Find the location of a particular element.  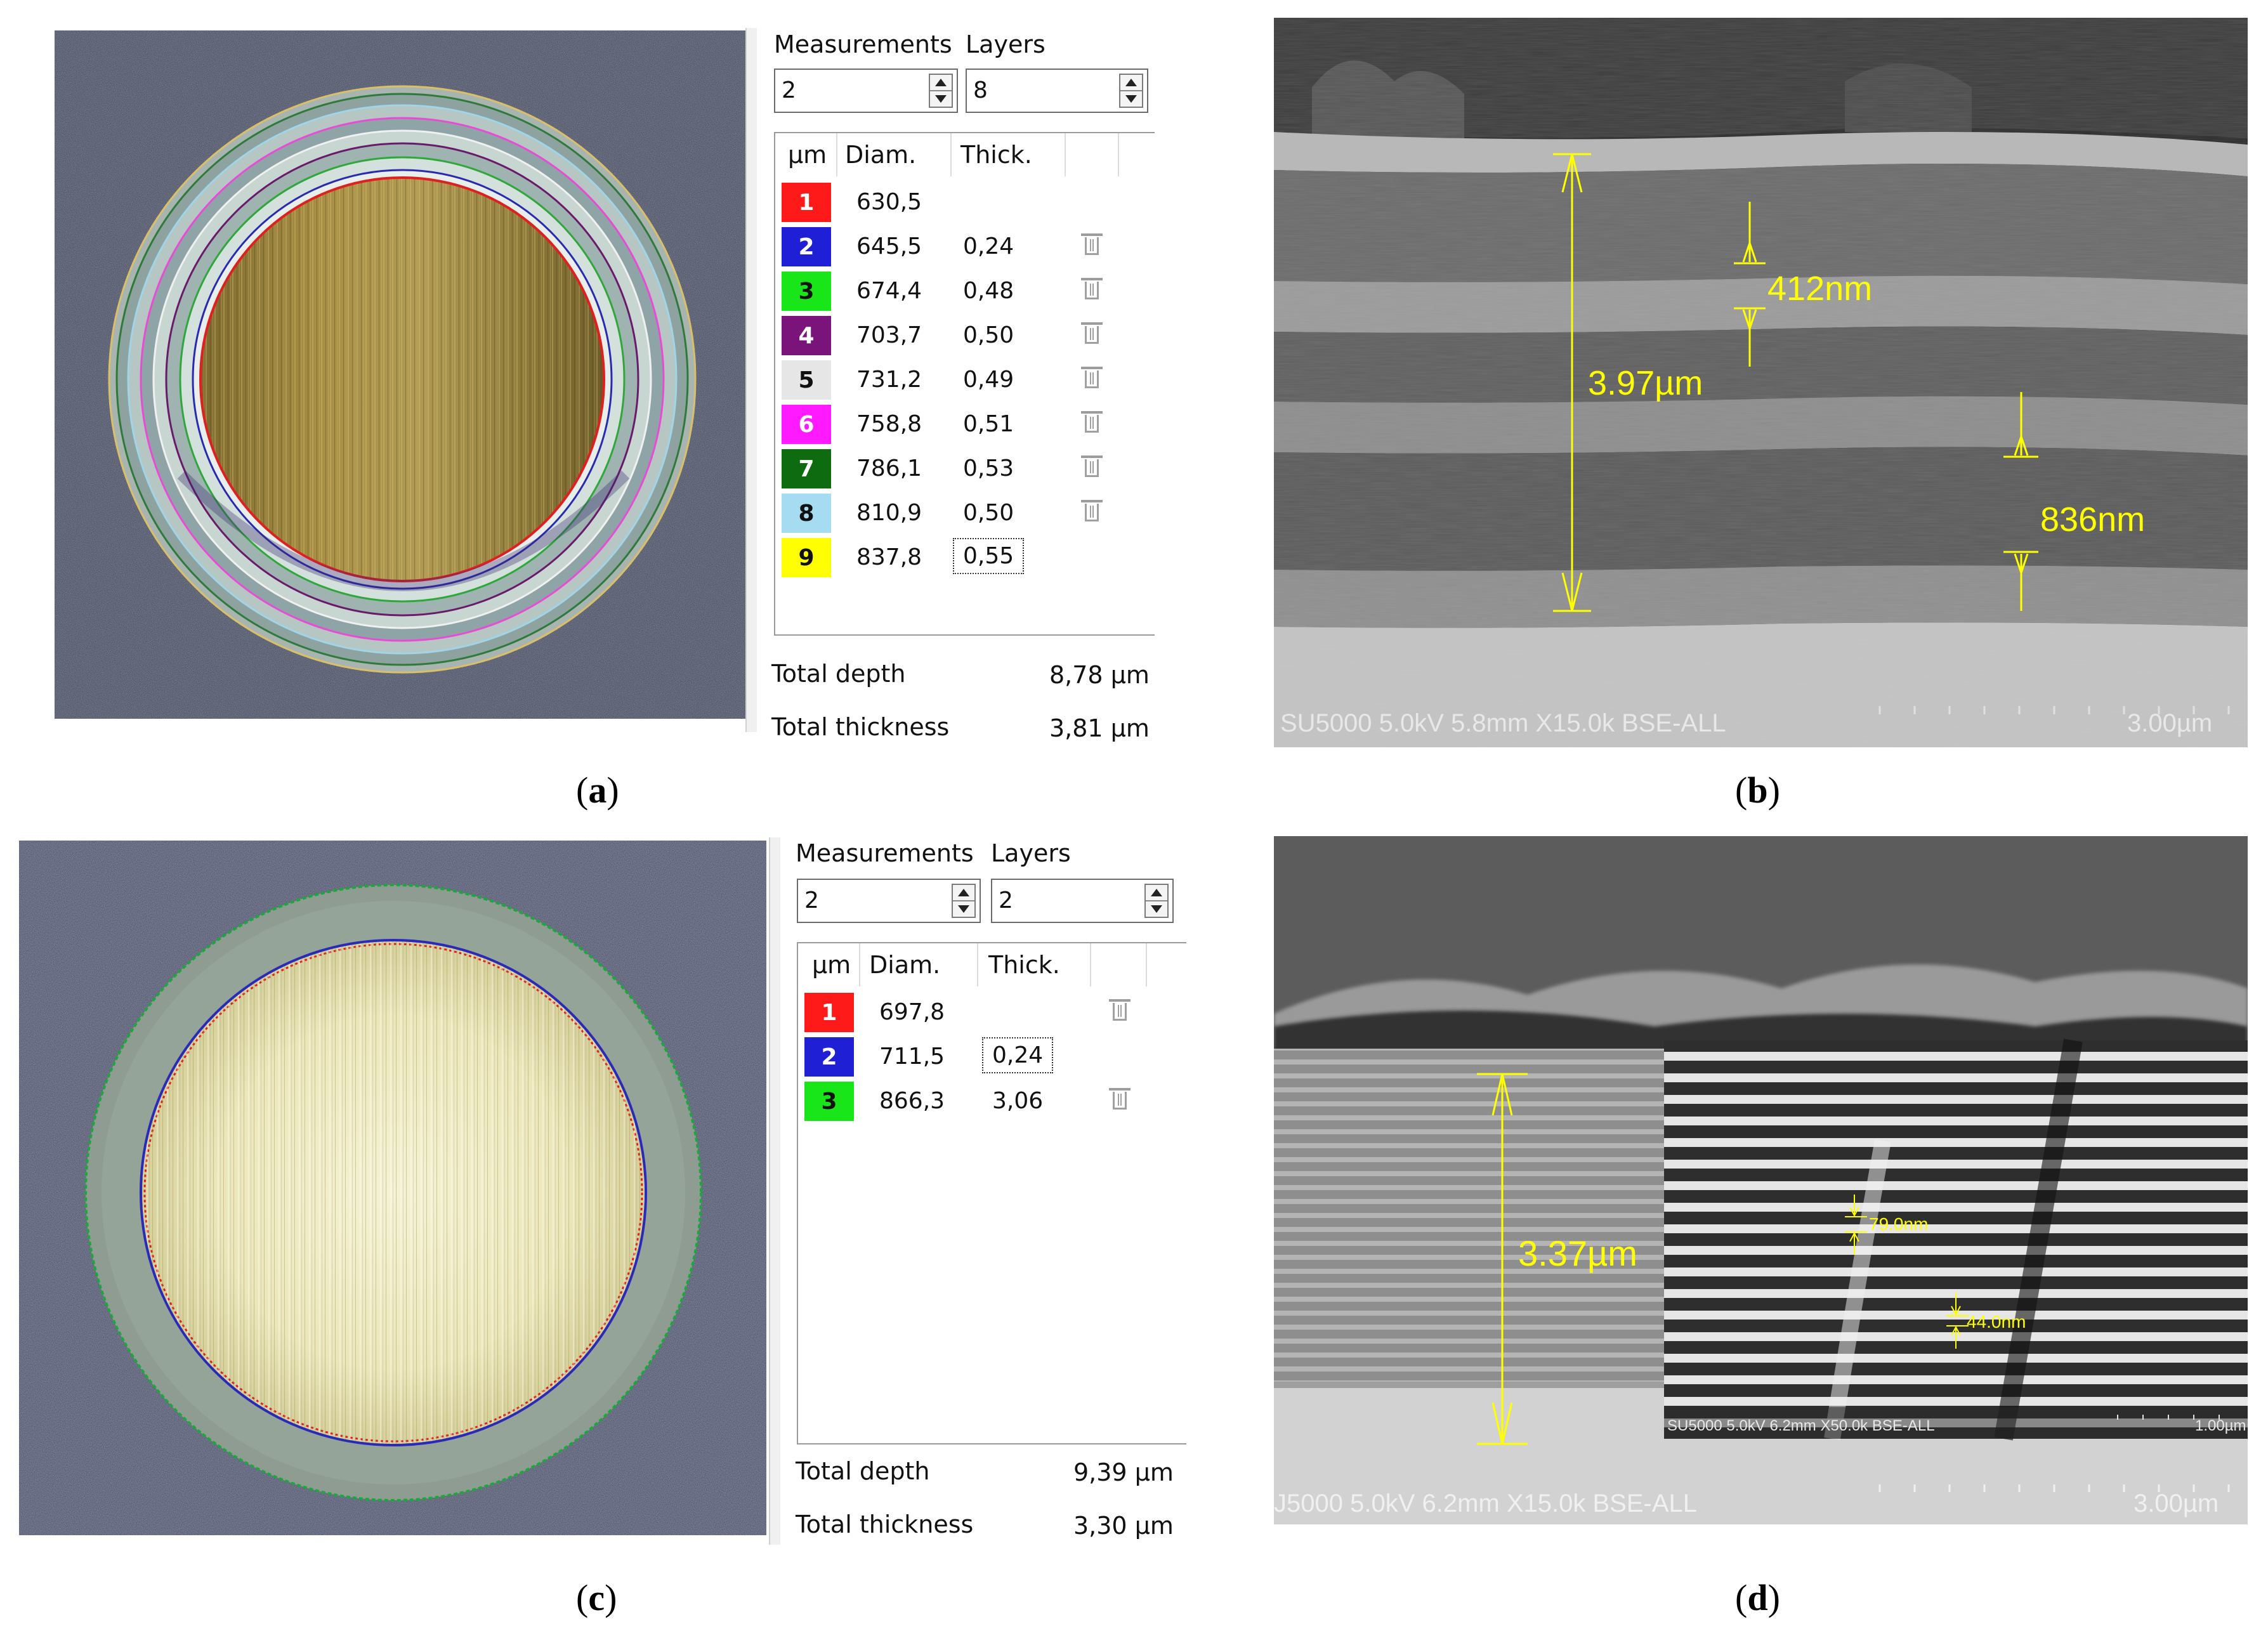

caption-a: (a) is located at coordinates (597, 791).